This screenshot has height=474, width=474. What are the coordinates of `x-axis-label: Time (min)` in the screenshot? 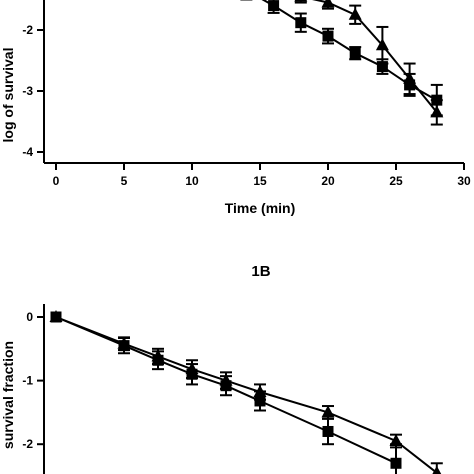 It's located at (260, 208).